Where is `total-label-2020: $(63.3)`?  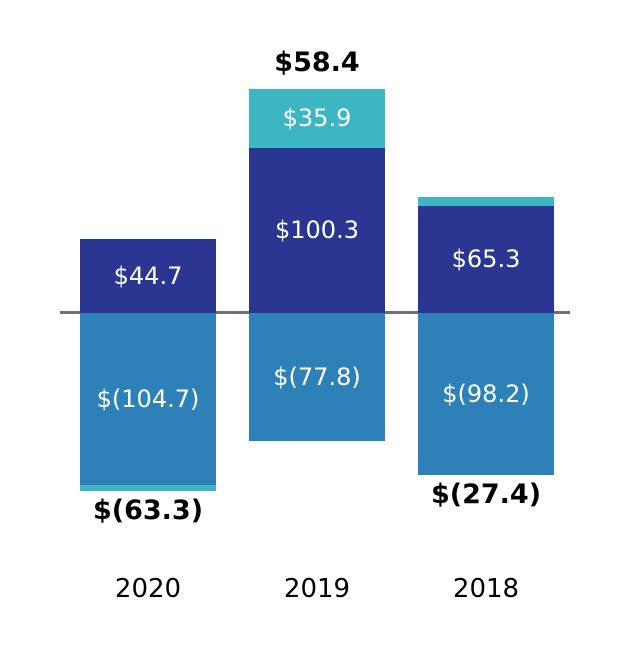 total-label-2020: $(63.3) is located at coordinates (148, 510).